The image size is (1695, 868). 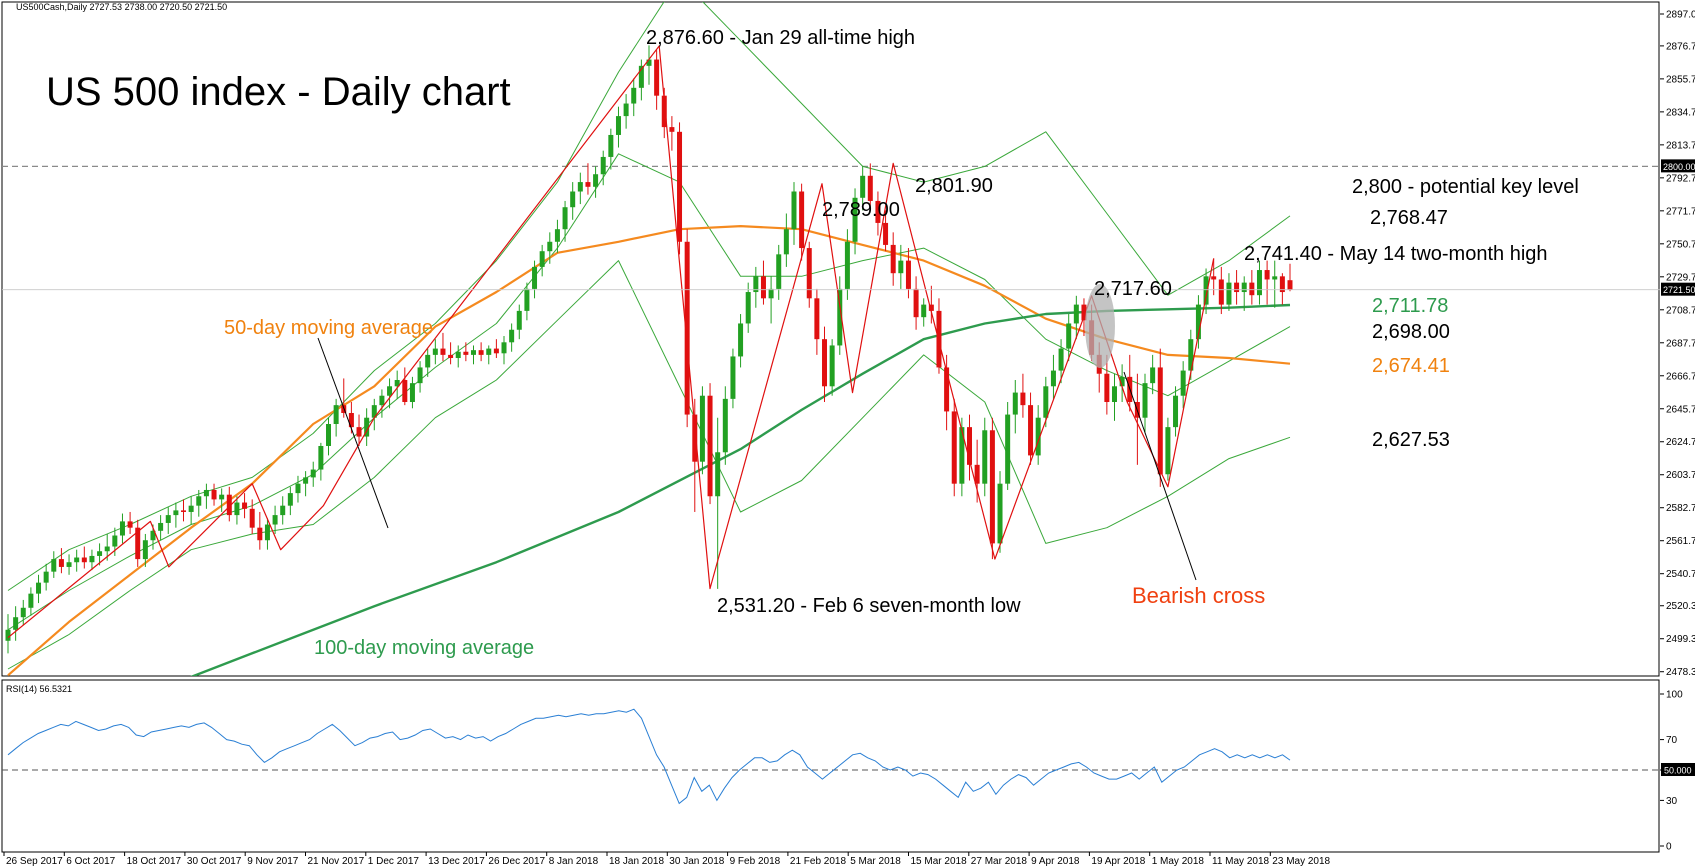 What do you see at coordinates (353, 433) in the screenshot?
I see `ma50-pointer` at bounding box center [353, 433].